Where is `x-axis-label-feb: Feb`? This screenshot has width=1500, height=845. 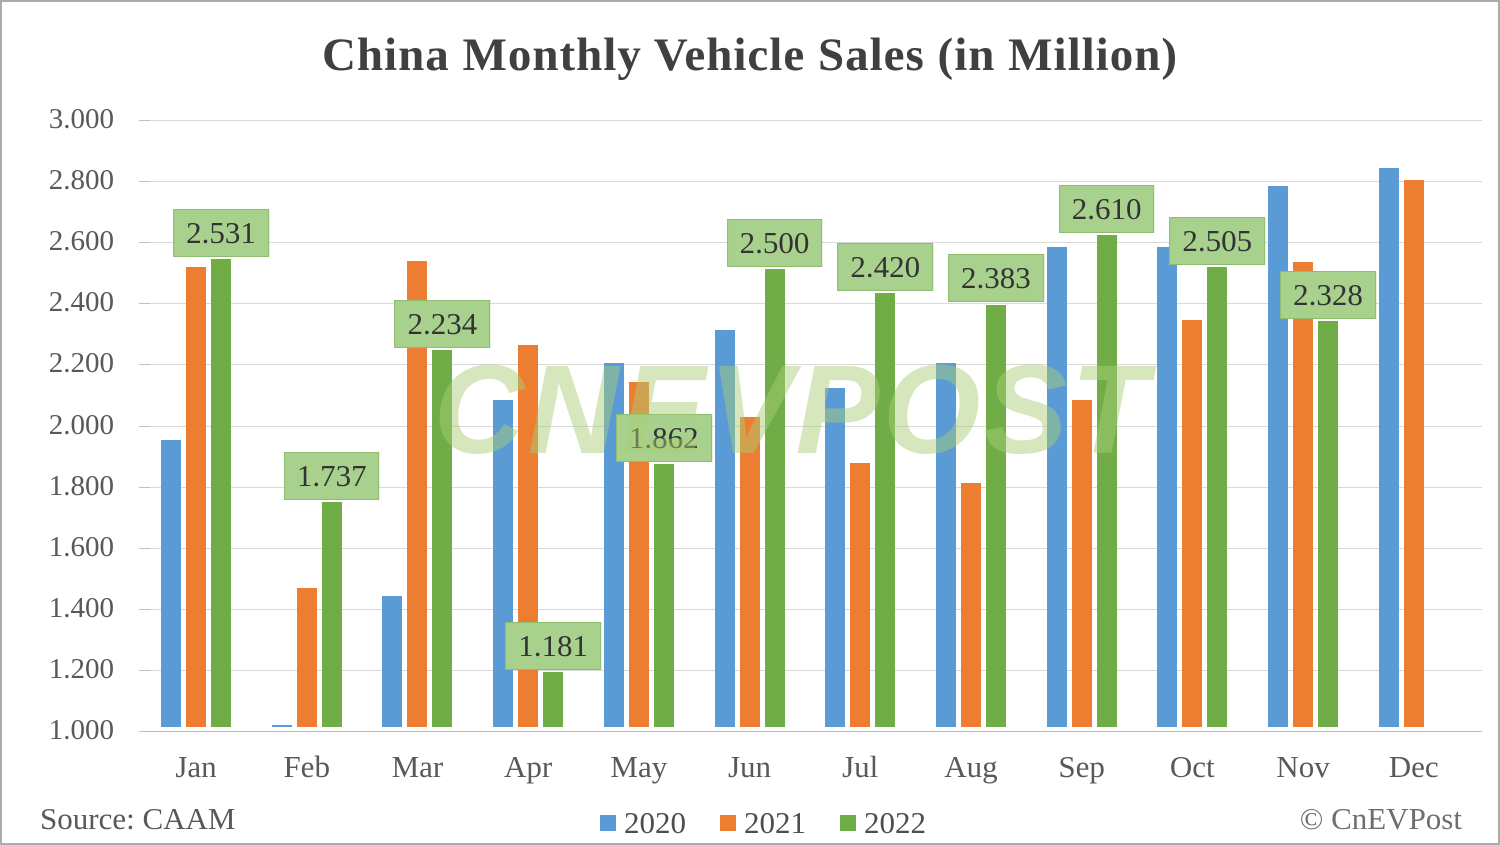
x-axis-label-feb: Feb is located at coordinates (306, 766).